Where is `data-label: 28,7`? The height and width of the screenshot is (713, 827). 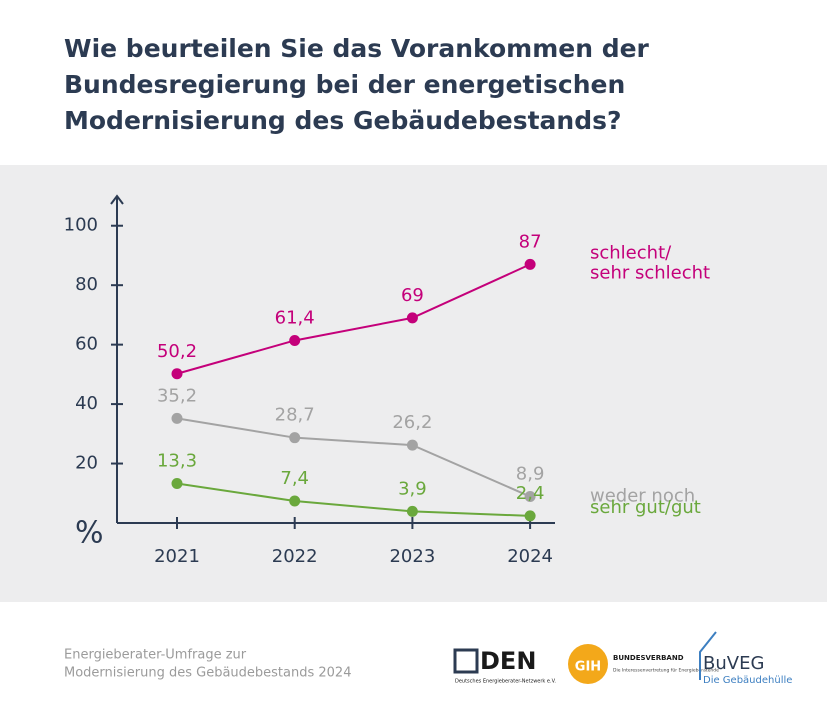 data-label: 28,7 is located at coordinates (295, 415).